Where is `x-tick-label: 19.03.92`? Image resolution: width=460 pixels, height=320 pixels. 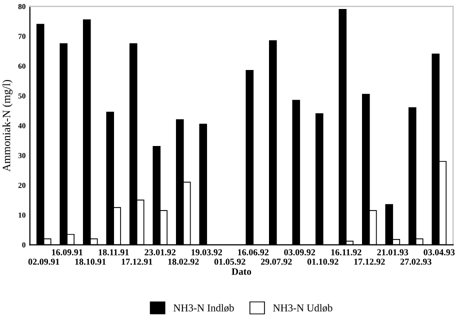 x-tick-label: 19.03.92 is located at coordinates (207, 252).